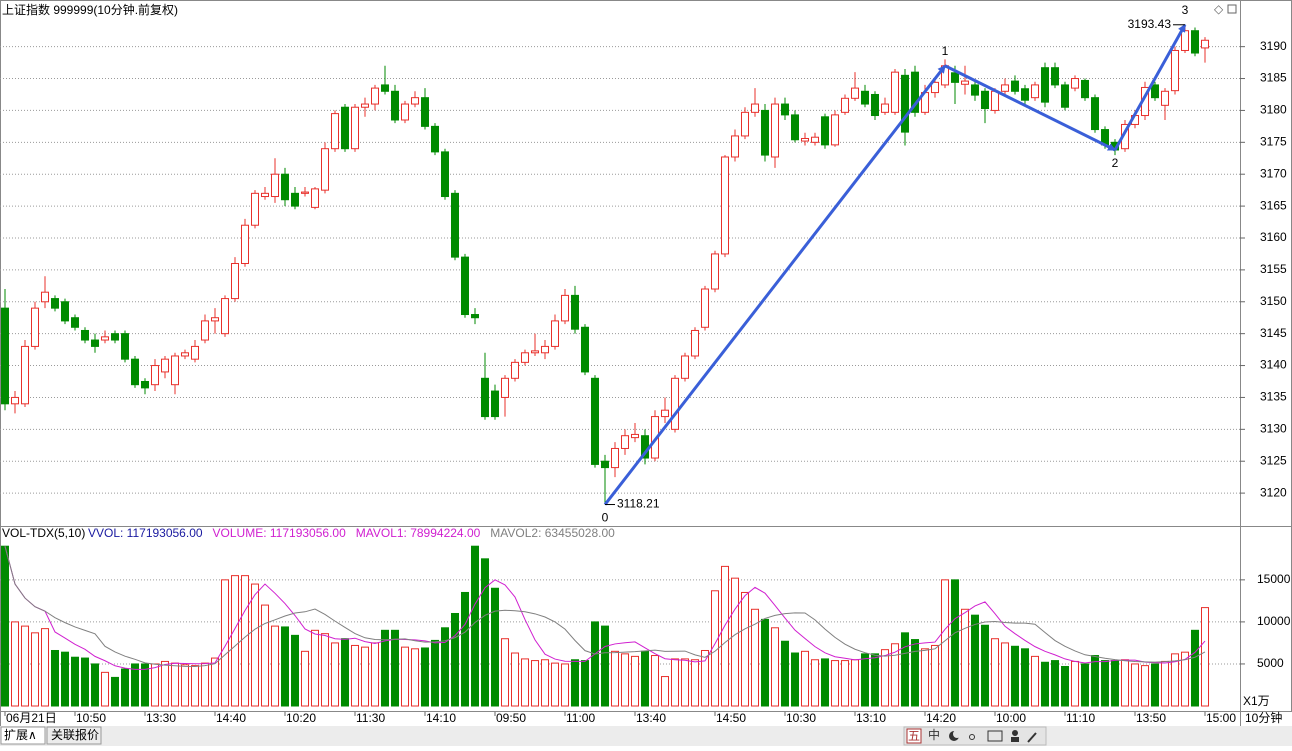 The height and width of the screenshot is (751, 1292). Describe the element at coordinates (651, 718) in the screenshot. I see `x-tick-label: 13:40` at that location.